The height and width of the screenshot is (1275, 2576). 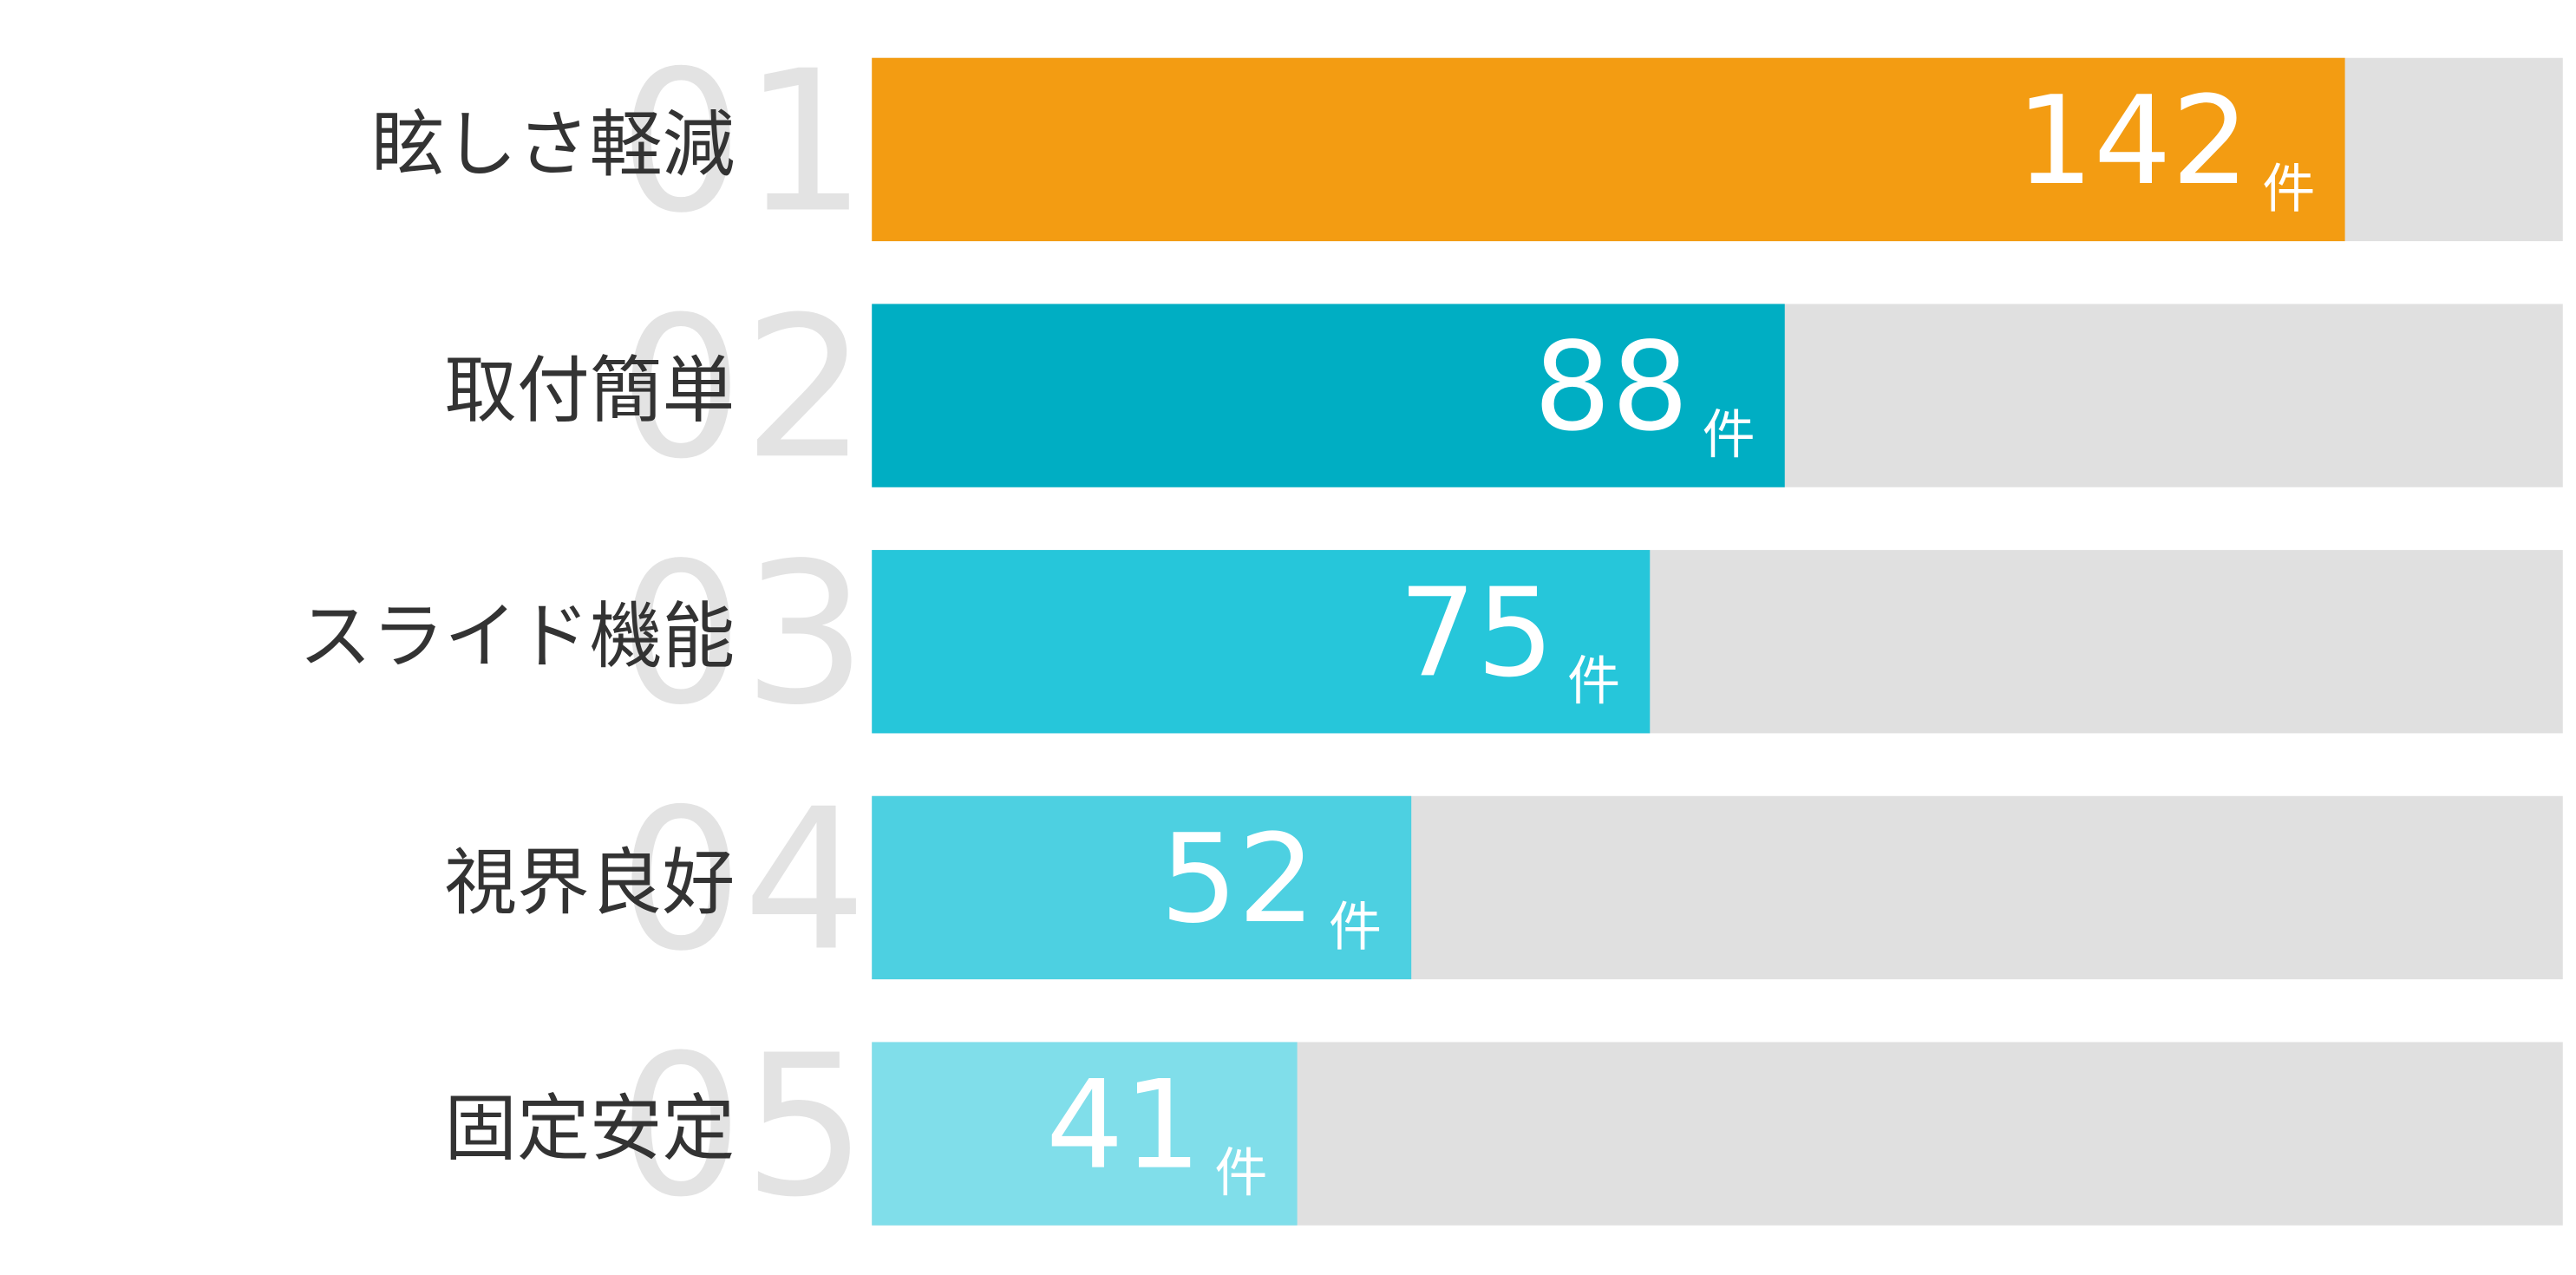 I want to click on value-label: 142, so click(x=2132, y=141).